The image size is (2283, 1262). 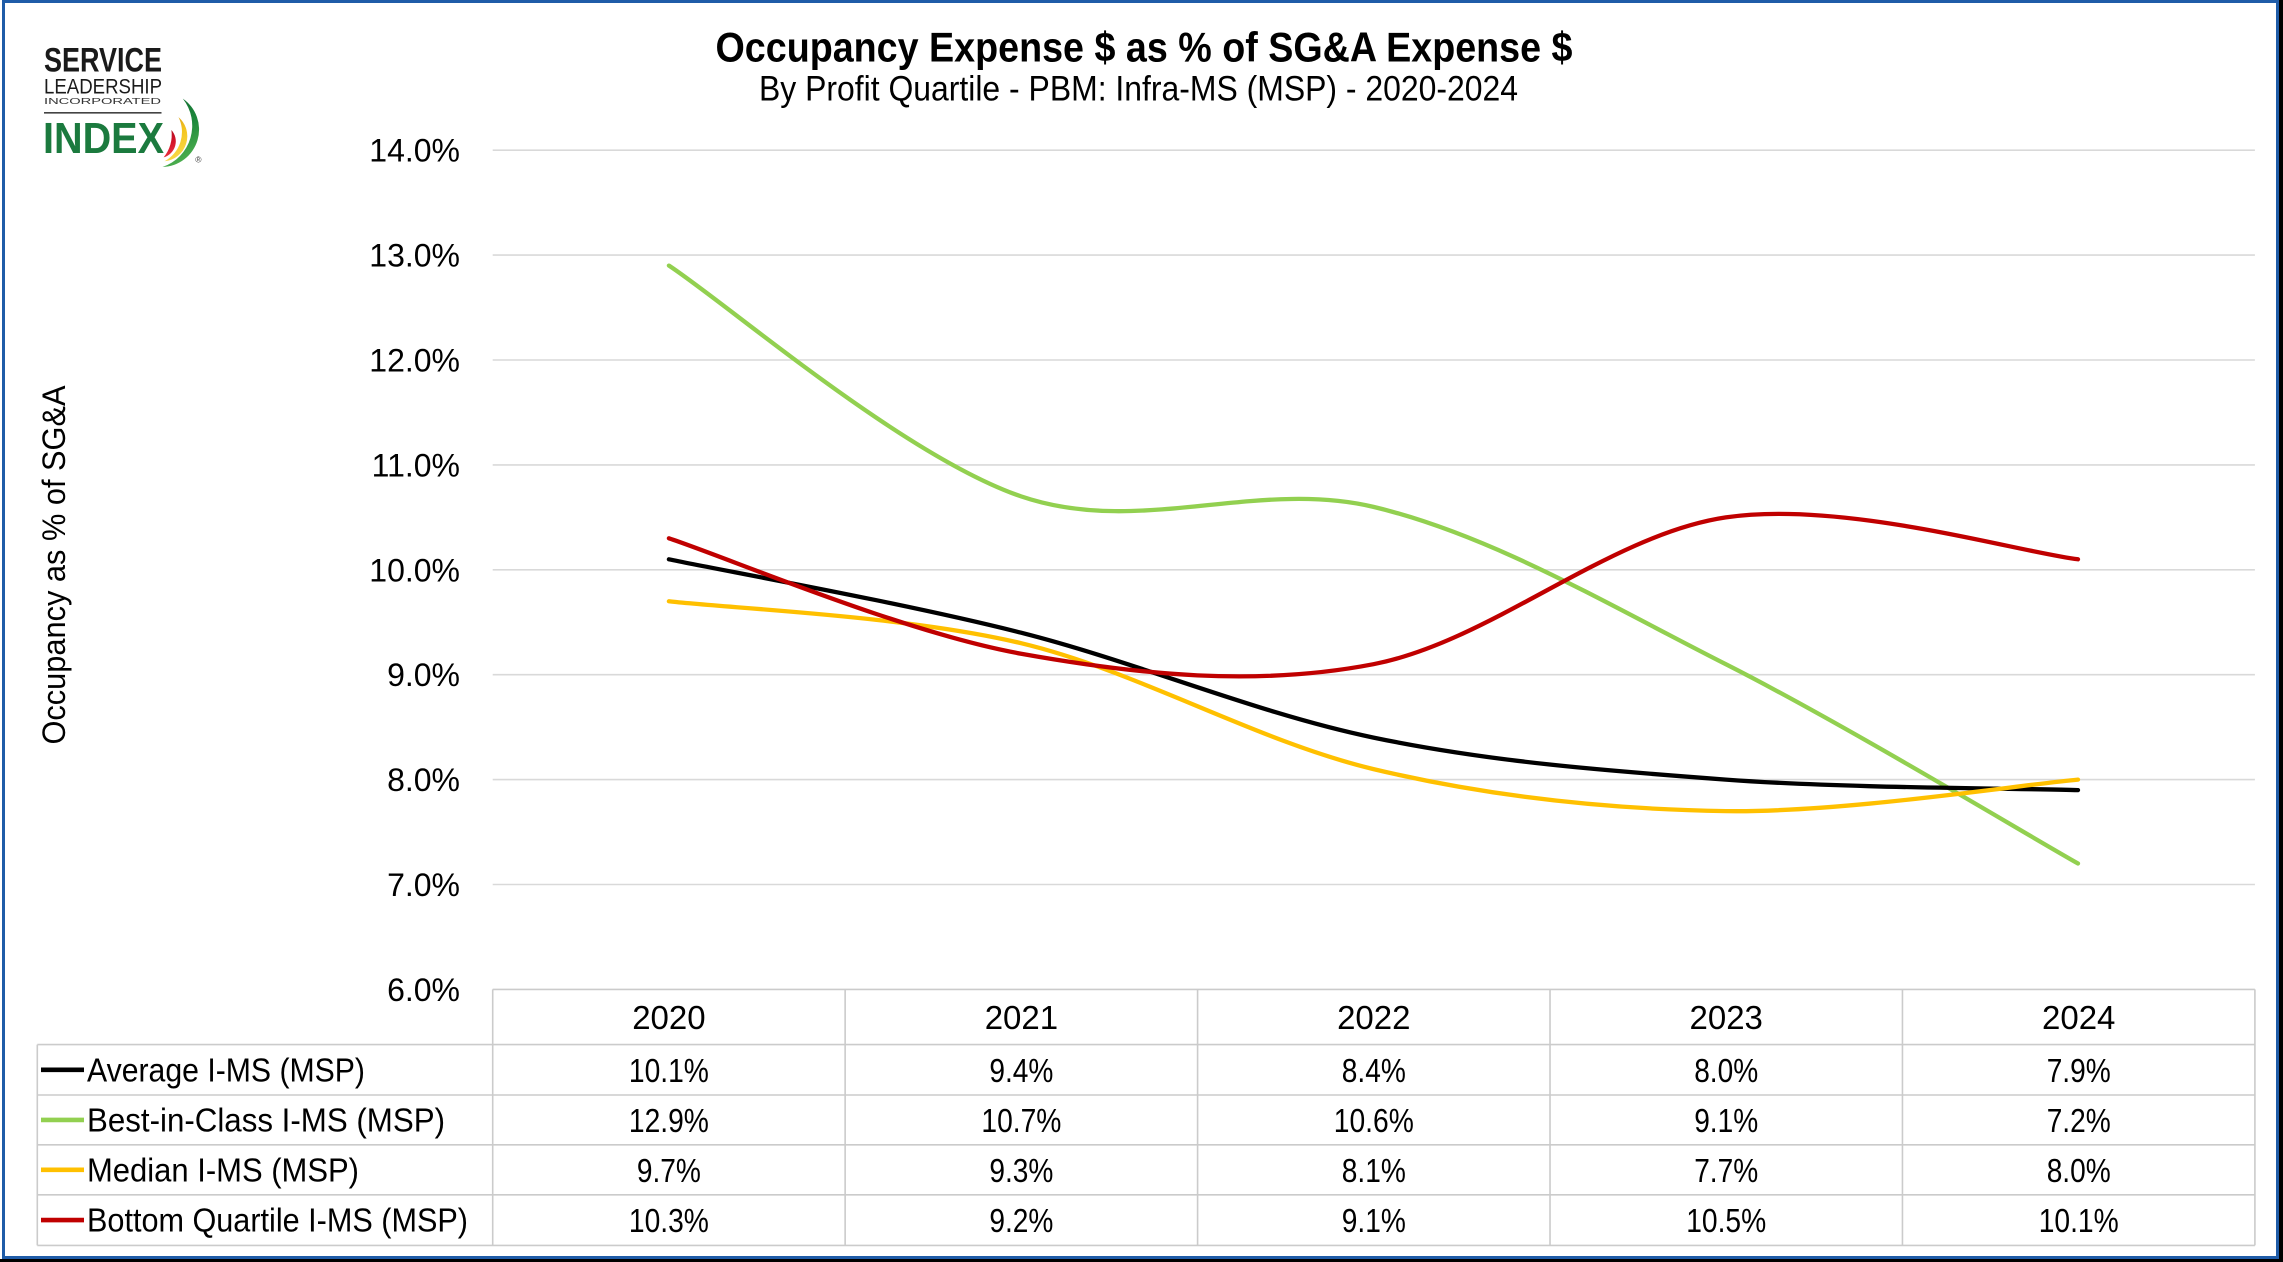 I want to click on svg-text: 8.4%, so click(x=1374, y=1071).